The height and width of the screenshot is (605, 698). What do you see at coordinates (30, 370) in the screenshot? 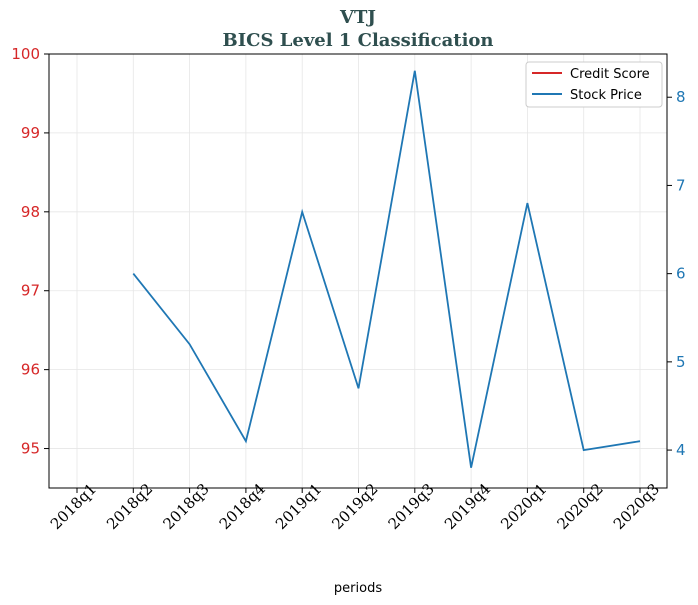
I see `y-left-tick-label: 96` at bounding box center [30, 370].